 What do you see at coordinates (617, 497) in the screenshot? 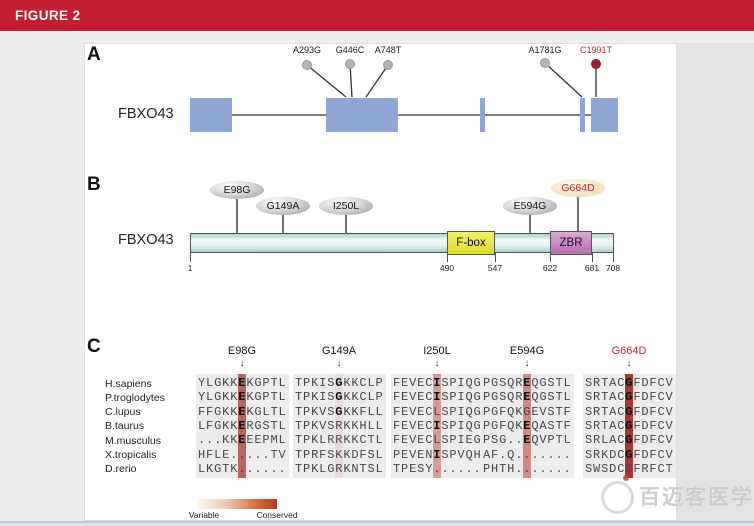
I see `watermark-logo-icon` at bounding box center [617, 497].